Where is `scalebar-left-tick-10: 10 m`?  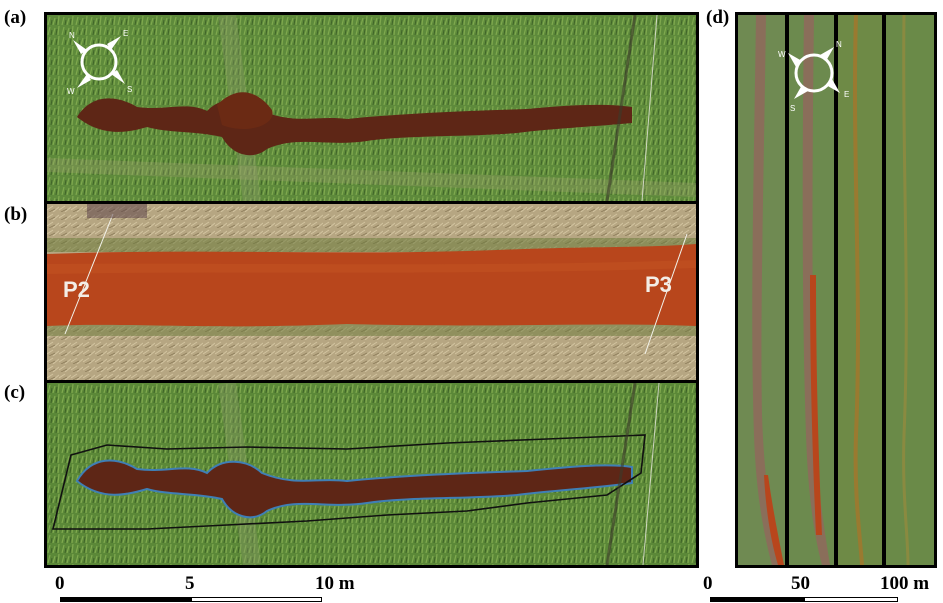
scalebar-left-tick-10: 10 m is located at coordinates (335, 583).